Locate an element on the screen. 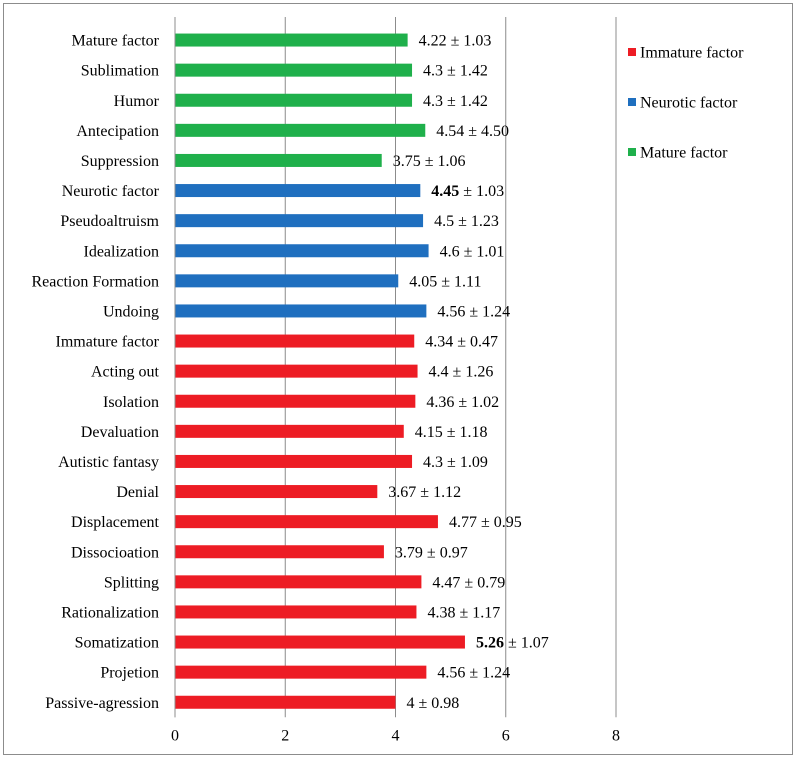 The width and height of the screenshot is (798, 760). bar-somatization is located at coordinates (320, 642).